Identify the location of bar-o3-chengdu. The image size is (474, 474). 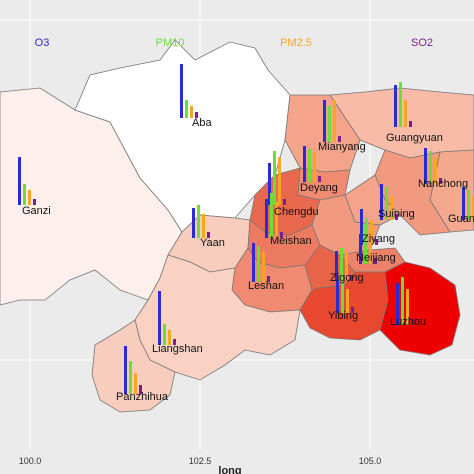
(269, 184).